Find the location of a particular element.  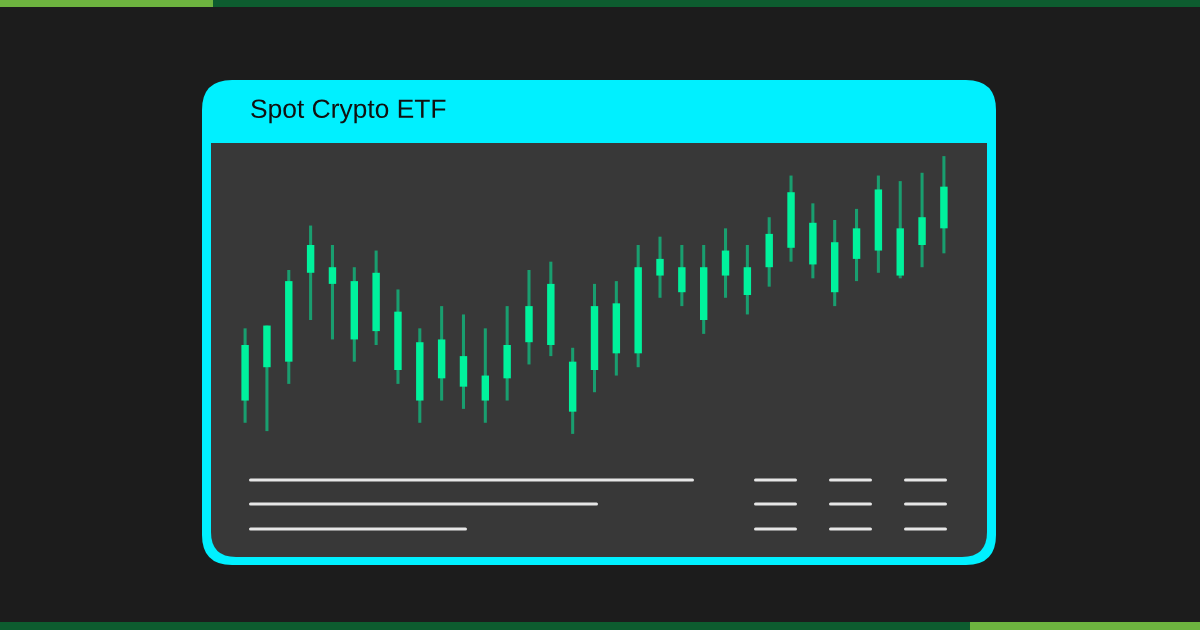

chart-title: Spot Crypto ETF is located at coordinates (348, 111).